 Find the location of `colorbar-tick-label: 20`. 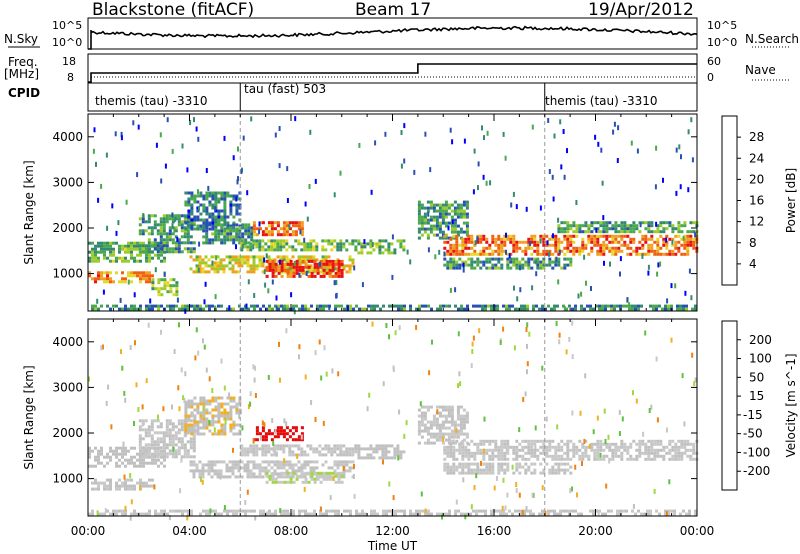

colorbar-tick-label: 20 is located at coordinates (756, 179).